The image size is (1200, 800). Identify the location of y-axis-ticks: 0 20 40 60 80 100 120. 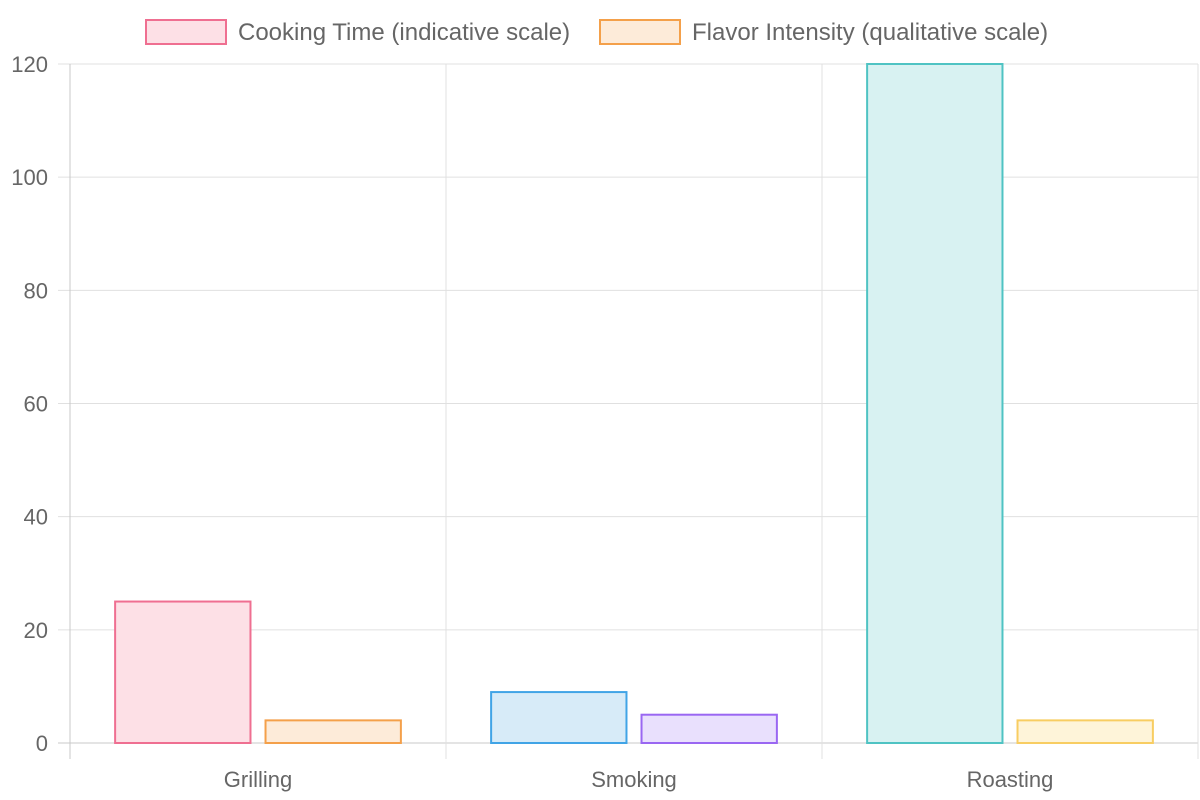
(29, 404).